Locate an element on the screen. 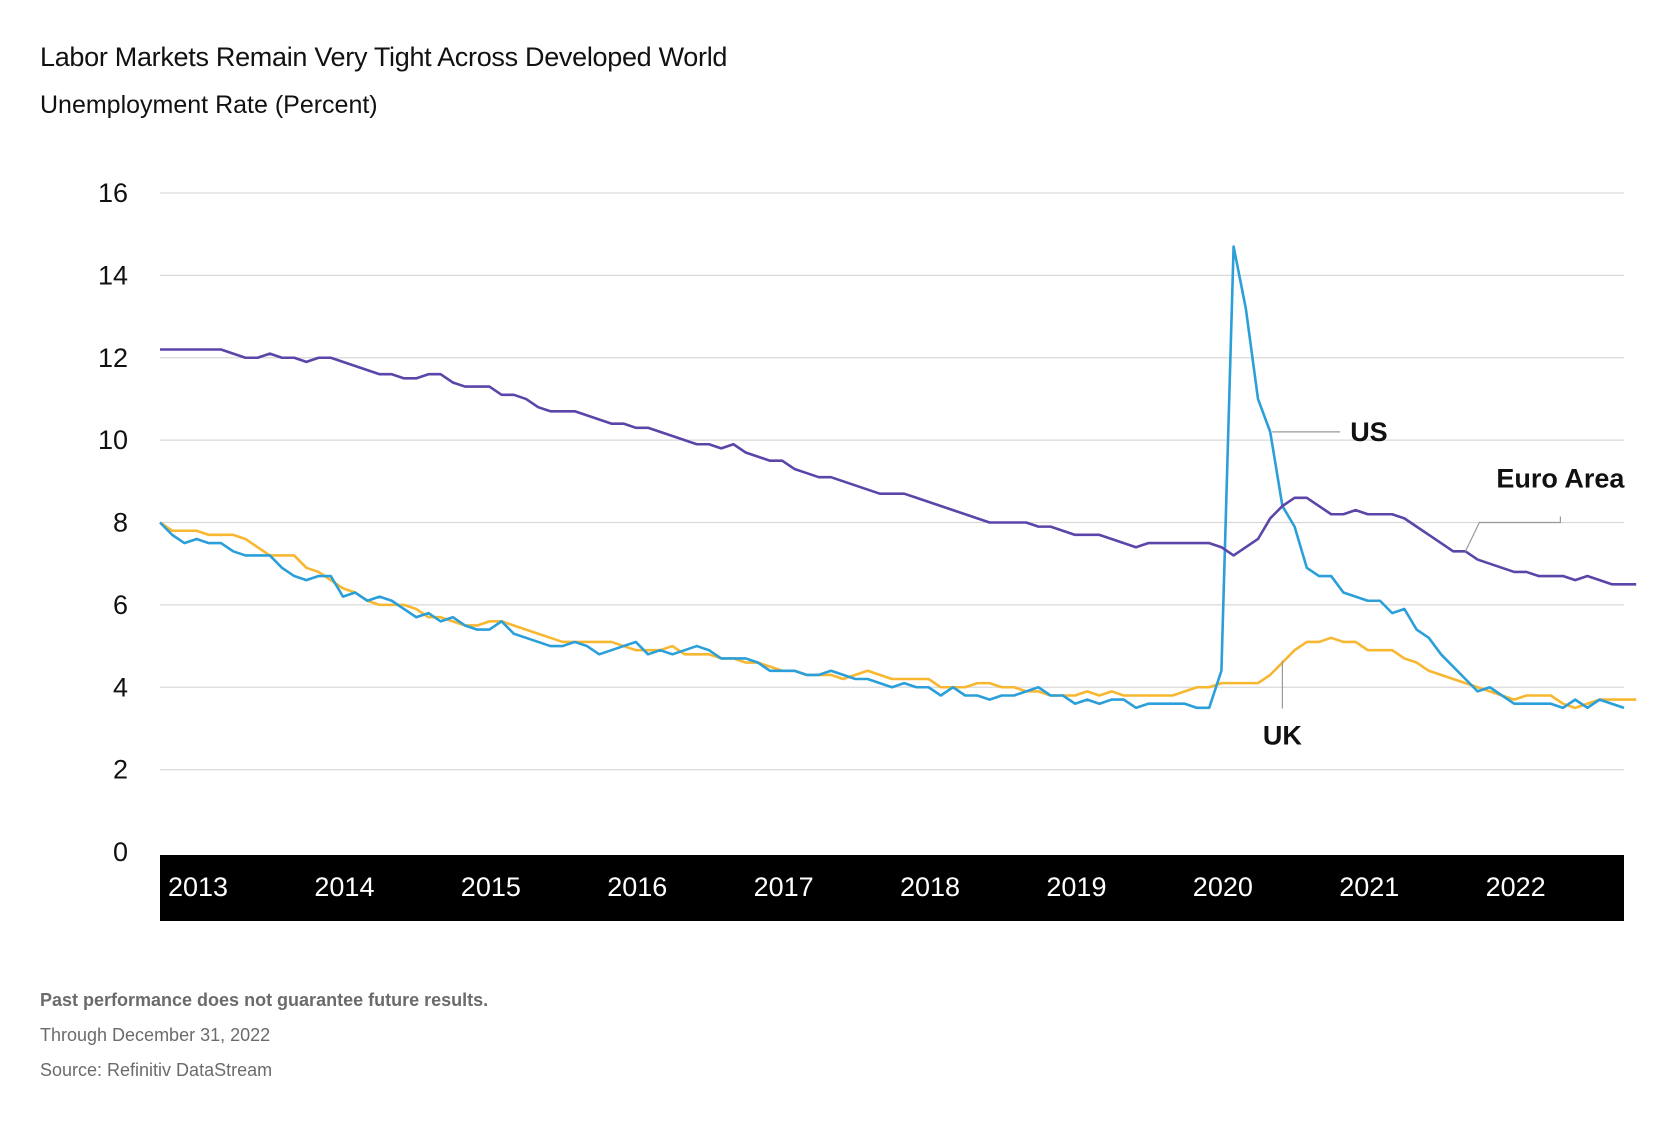 This screenshot has height=1138, width=1668. x-tick-label: 2016 is located at coordinates (637, 887).